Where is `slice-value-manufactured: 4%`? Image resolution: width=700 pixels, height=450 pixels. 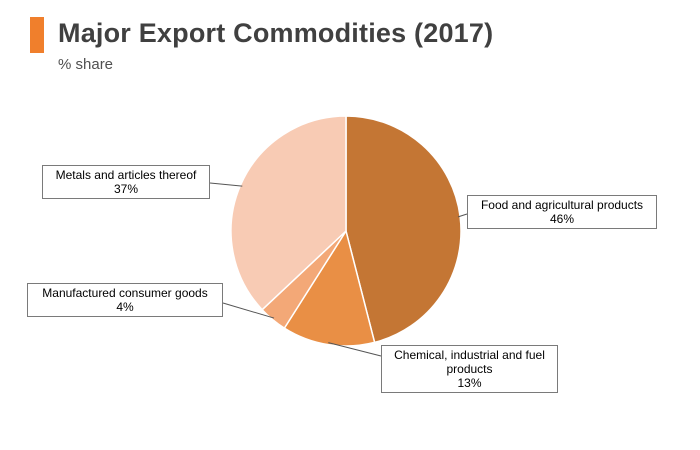 slice-value-manufactured: 4% is located at coordinates (125, 307).